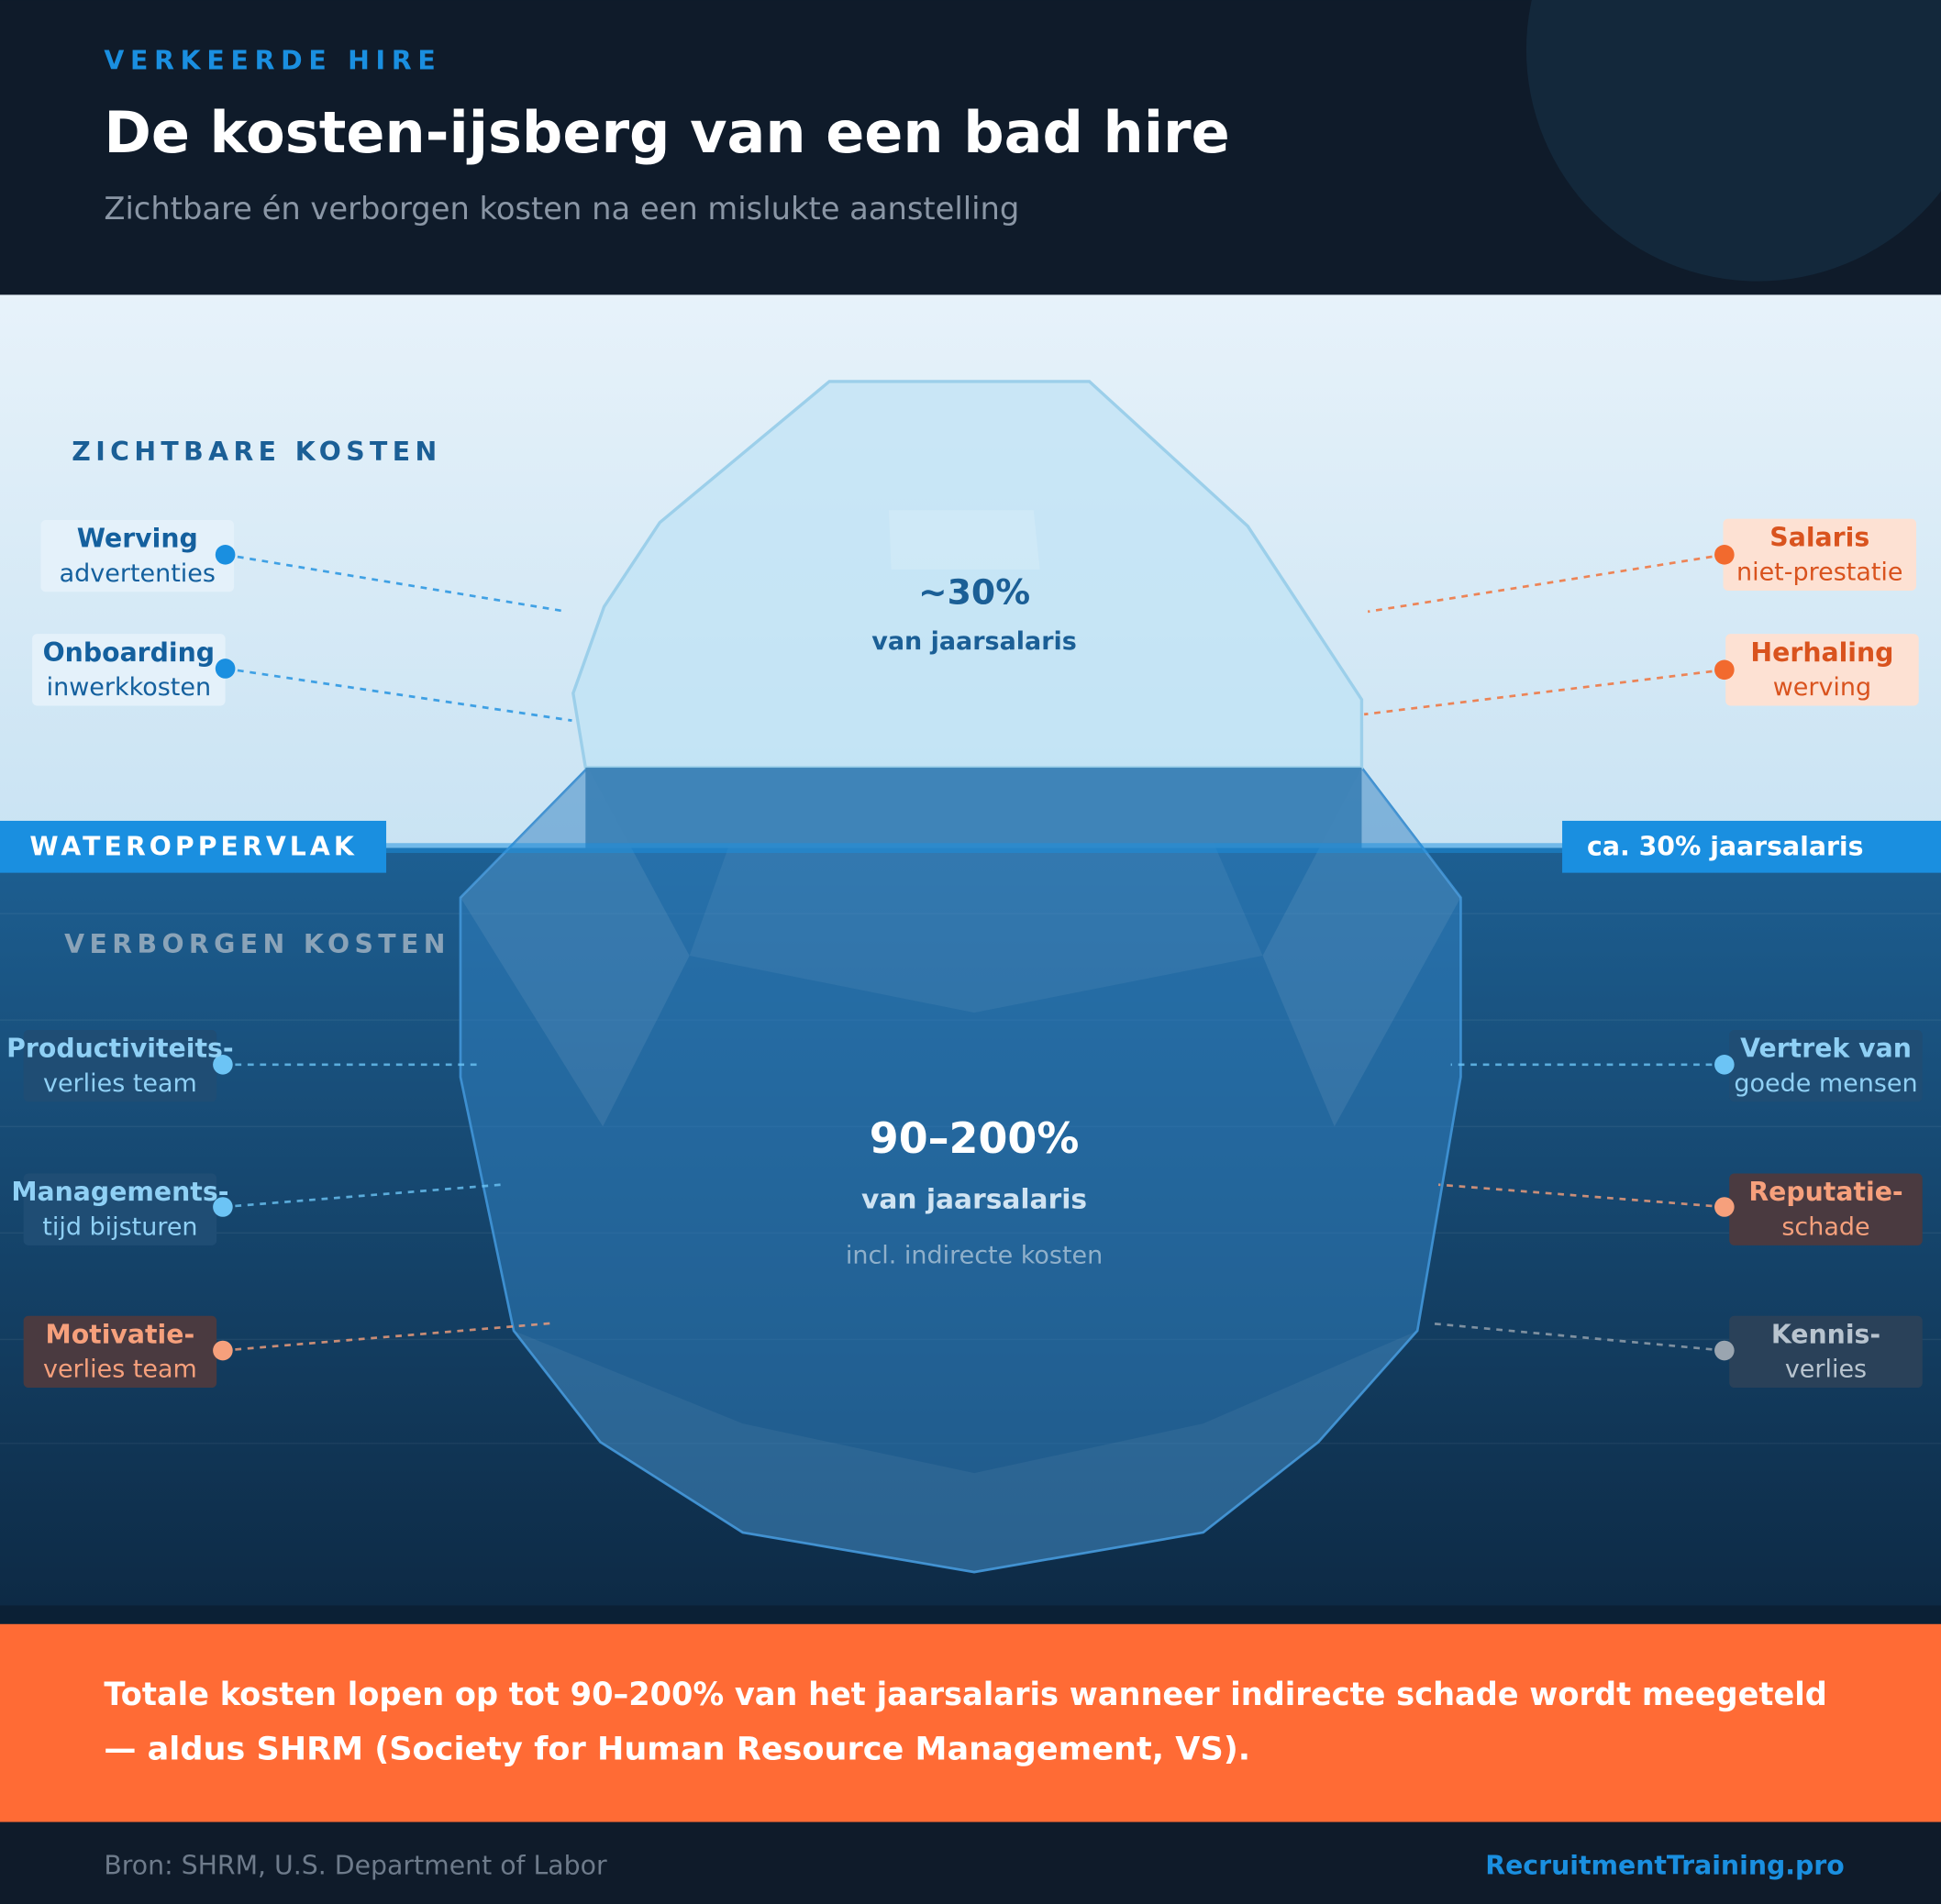 The width and height of the screenshot is (1941, 1904). Describe the element at coordinates (974, 641) in the screenshot. I see `tip-label: van jaarsalaris` at that location.